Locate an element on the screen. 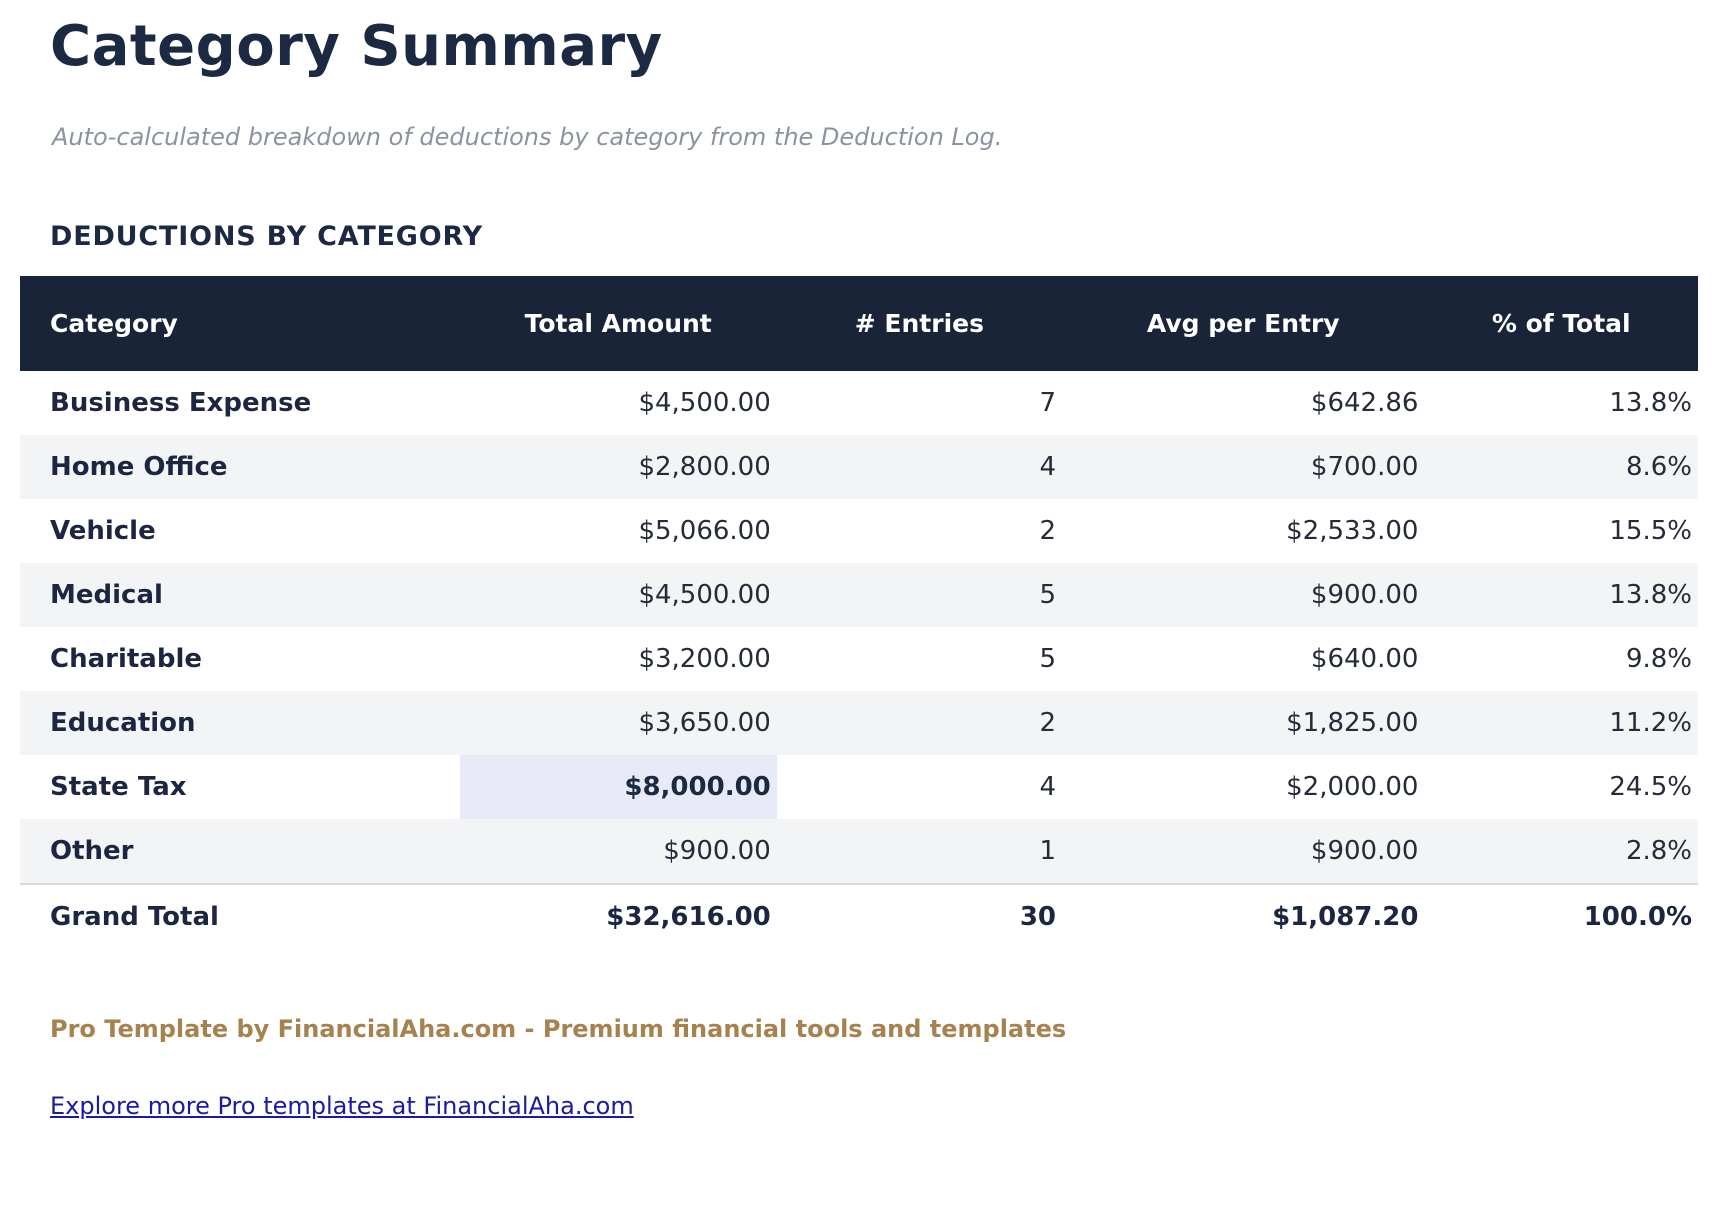 The width and height of the screenshot is (1718, 1205). cell-category: Charitable is located at coordinates (126, 659).